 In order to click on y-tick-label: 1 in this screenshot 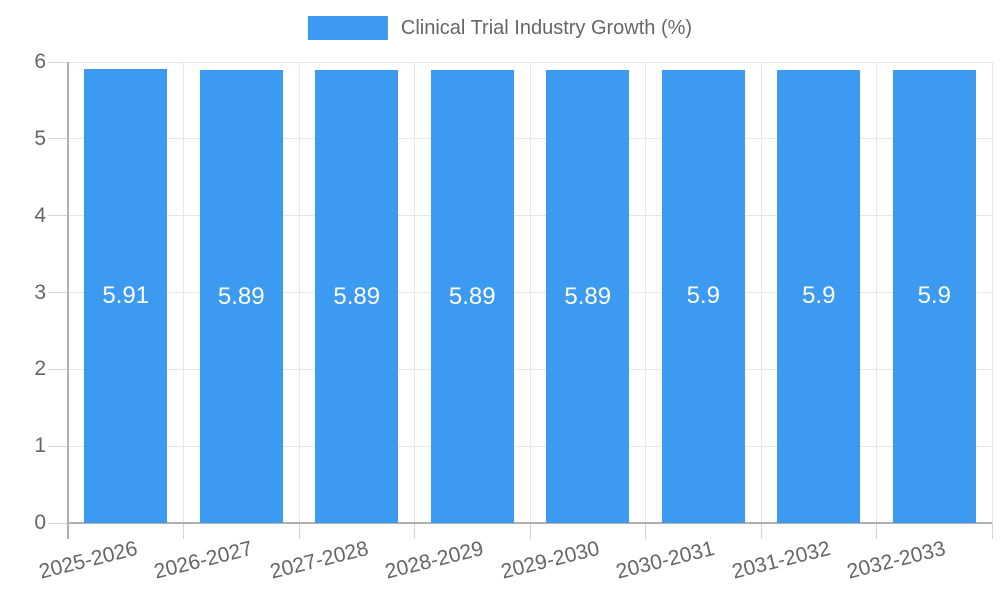, I will do `click(40, 446)`.